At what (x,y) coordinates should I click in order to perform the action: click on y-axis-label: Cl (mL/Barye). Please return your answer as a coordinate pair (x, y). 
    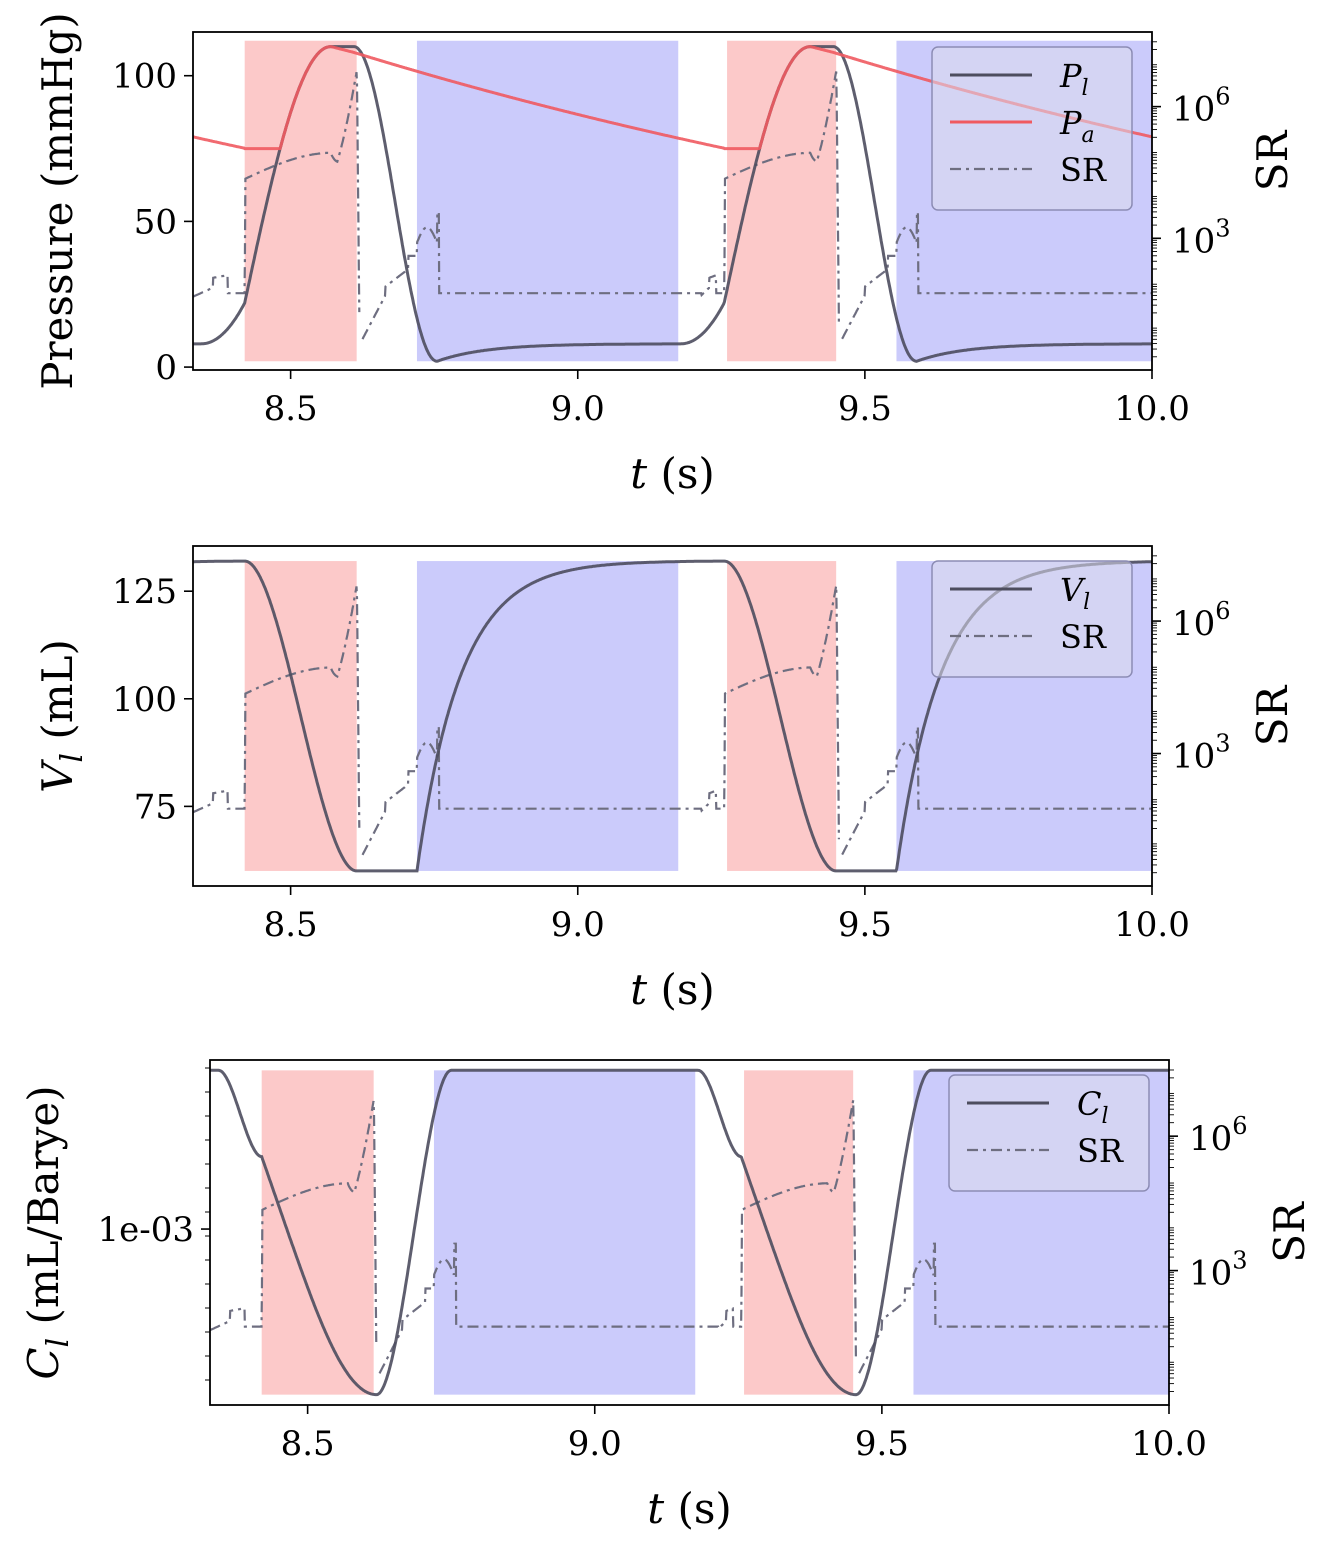
    Looking at the image, I should click on (47, 1232).